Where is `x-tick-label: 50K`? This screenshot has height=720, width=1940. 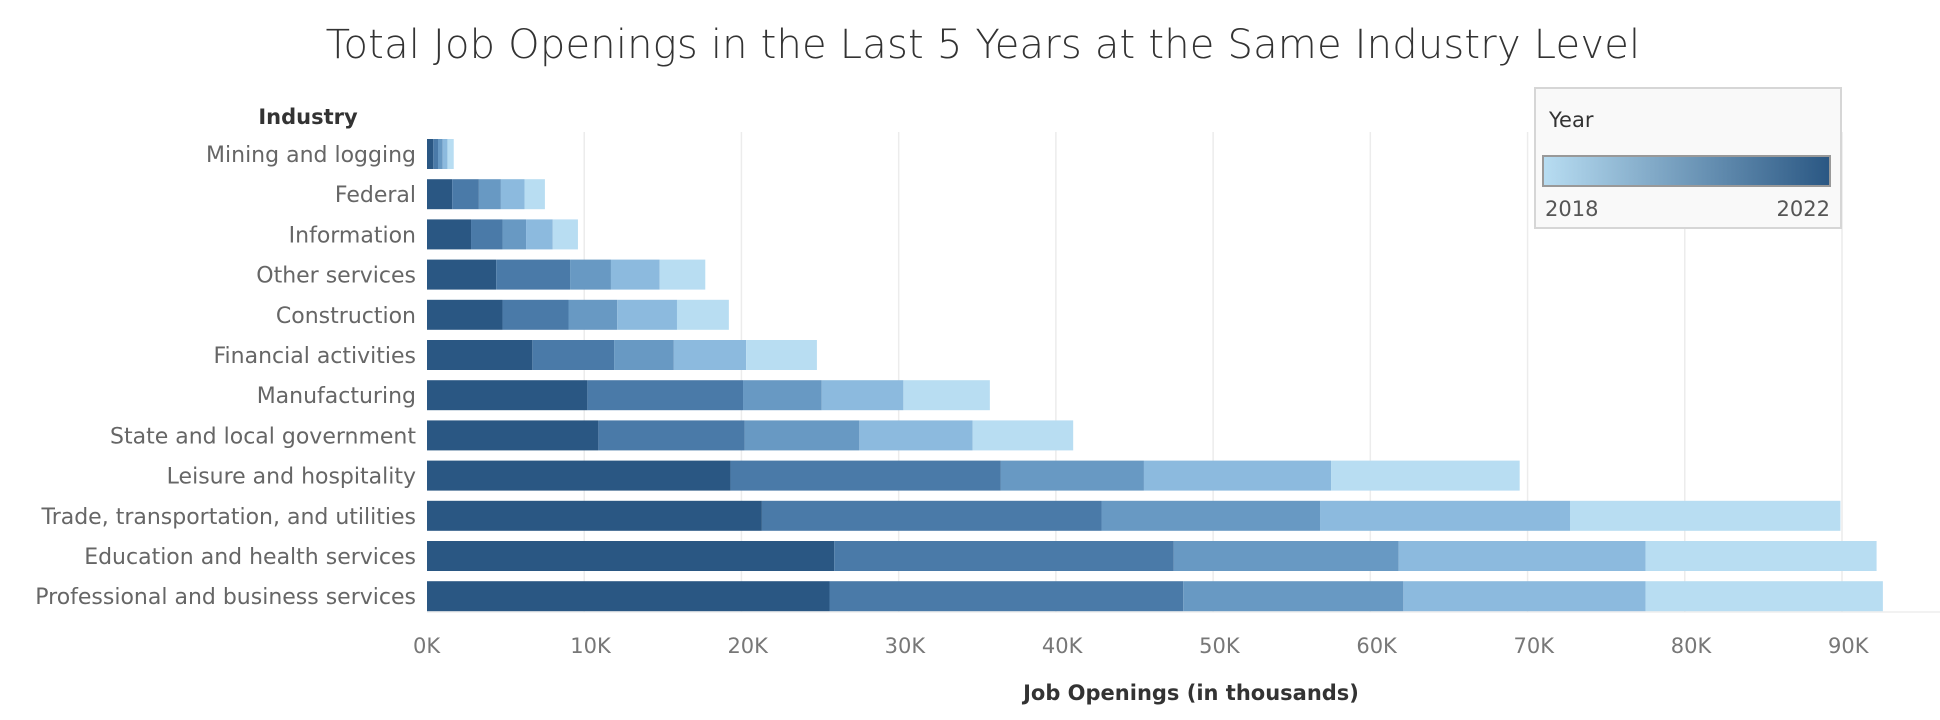
x-tick-label: 50K is located at coordinates (1220, 646).